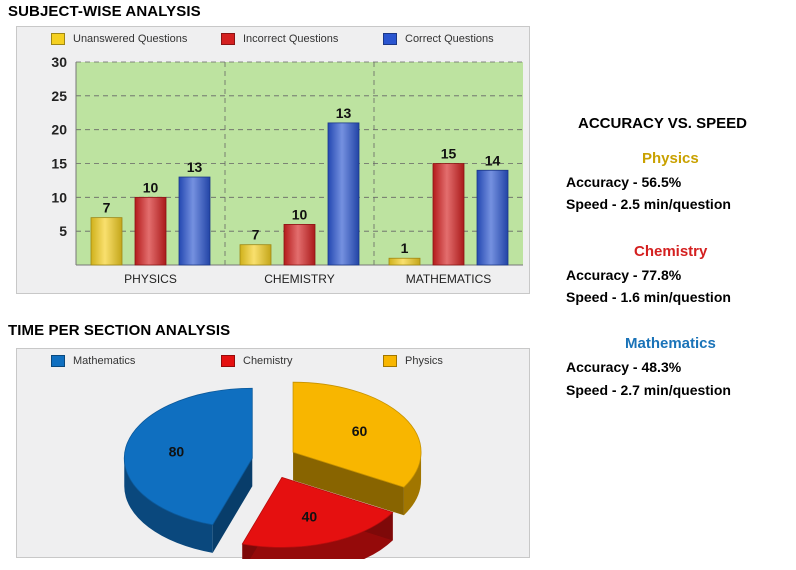  Describe the element at coordinates (150, 231) in the screenshot. I see `bar-physics-incorrect-questions` at that location.